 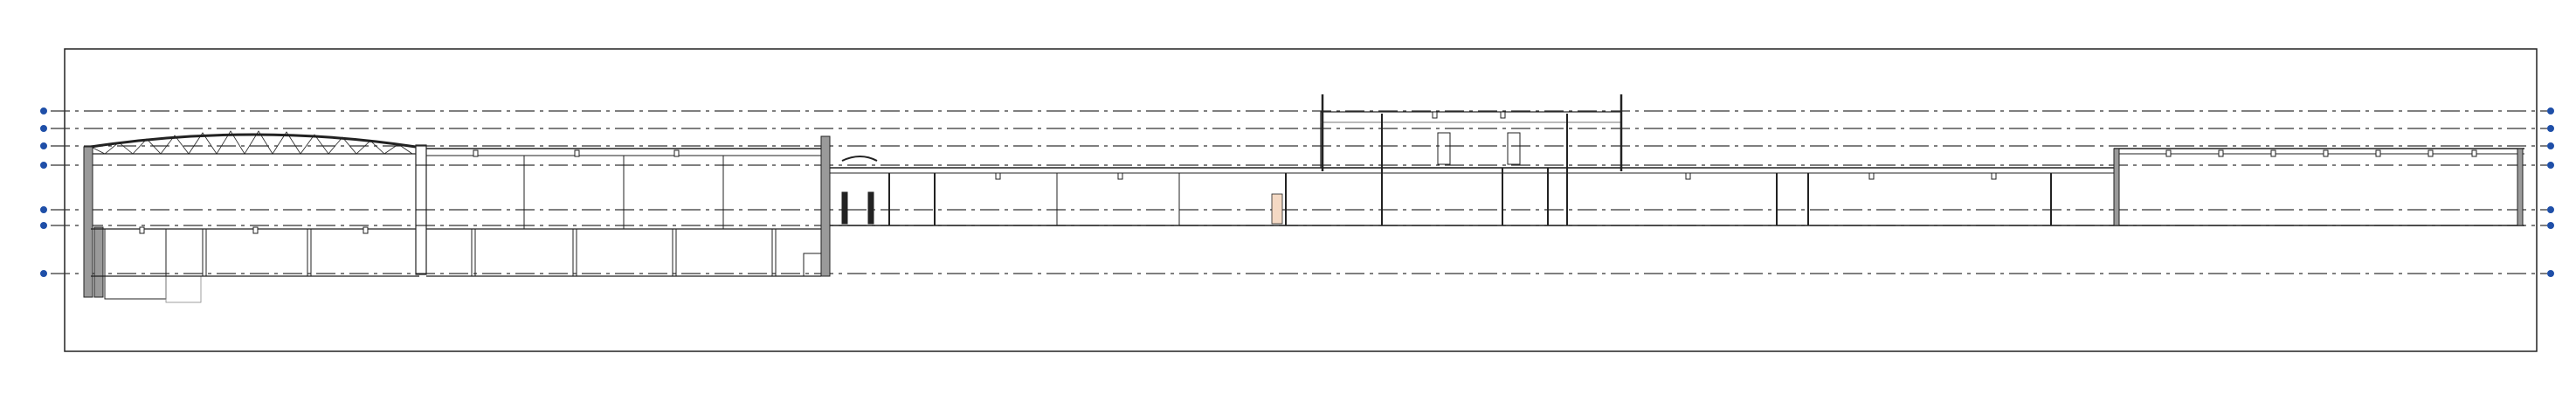 What do you see at coordinates (2116, 187) in the screenshot?
I see `east-wall` at bounding box center [2116, 187].